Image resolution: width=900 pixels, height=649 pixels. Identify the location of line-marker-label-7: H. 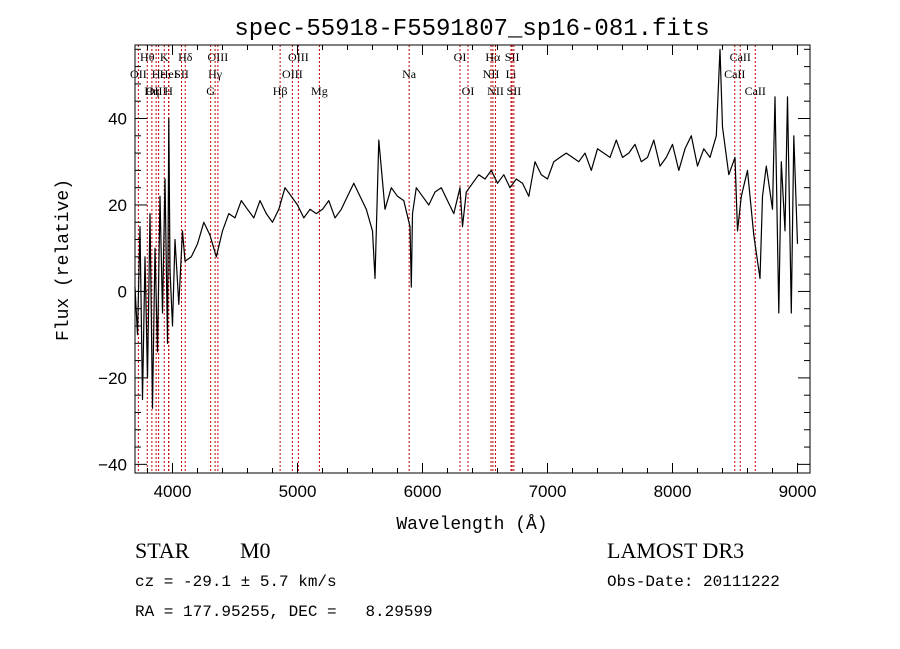
(168, 91).